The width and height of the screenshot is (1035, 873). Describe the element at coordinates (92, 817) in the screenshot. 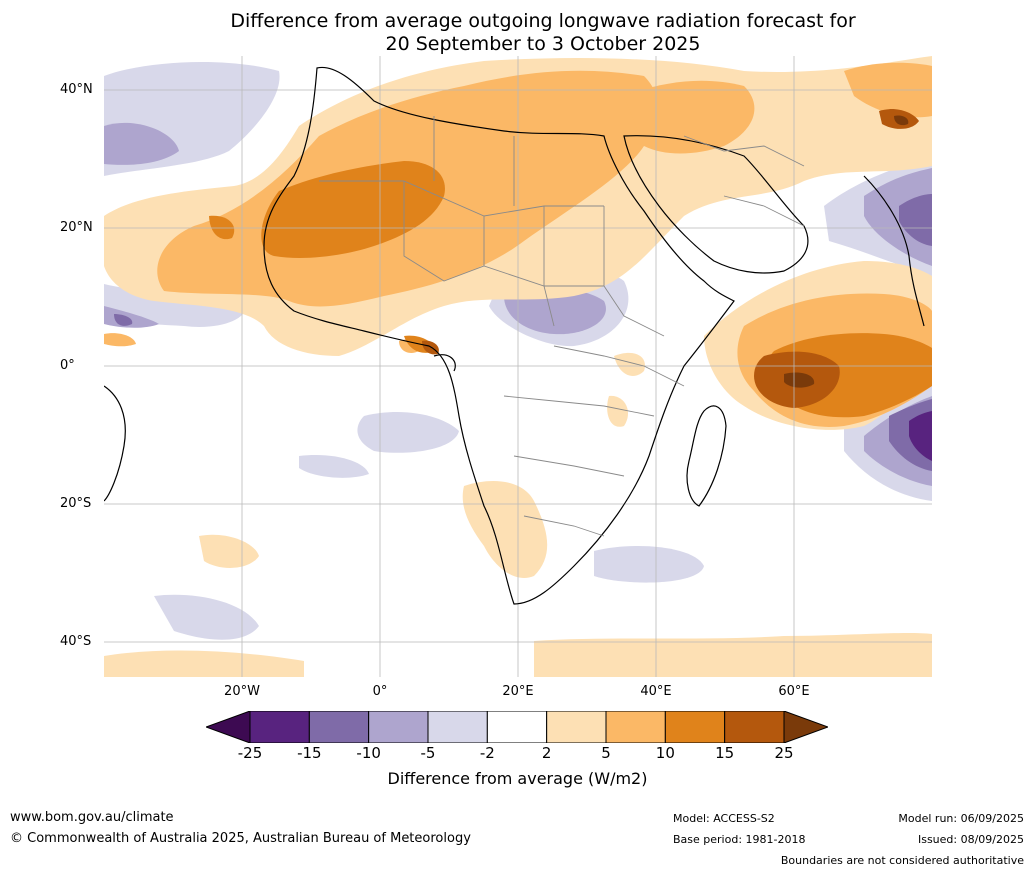

I see `footer-website: www.bom.gov.au/climate` at that location.